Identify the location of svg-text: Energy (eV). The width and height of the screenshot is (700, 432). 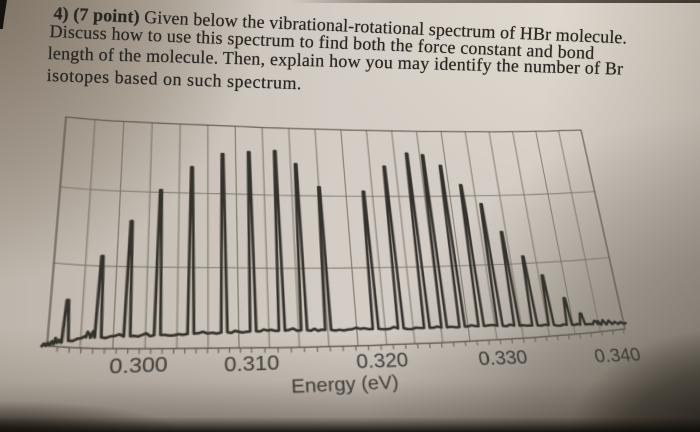
(345, 384).